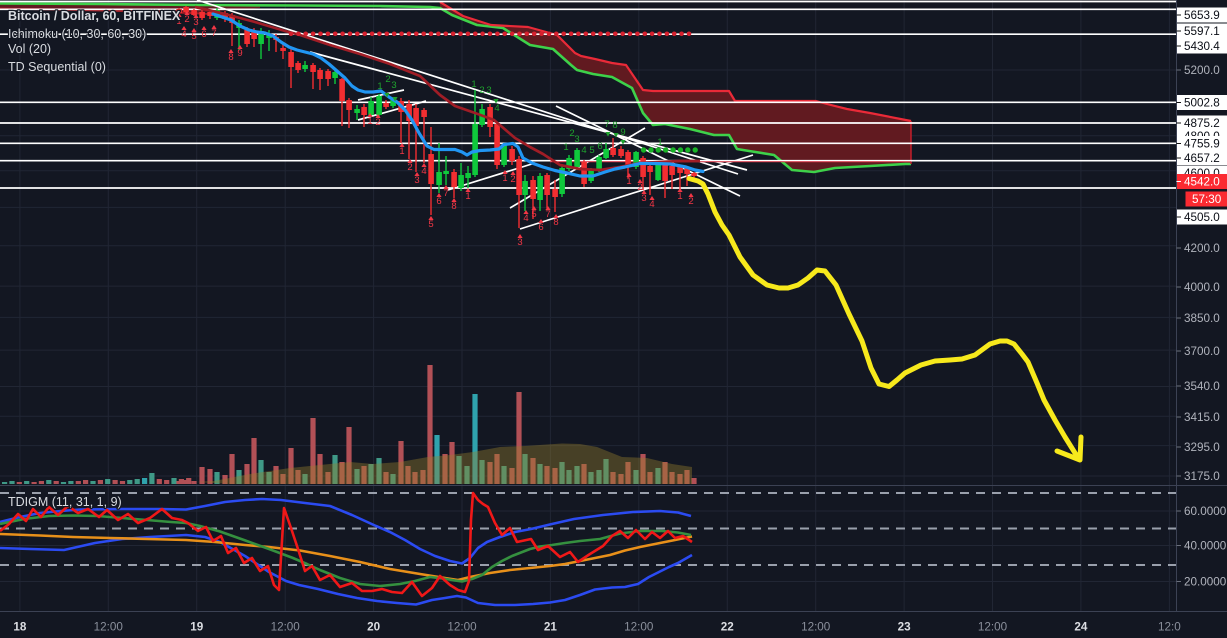 This screenshot has width=1227, height=638. Describe the element at coordinates (1202, 136) in the screenshot. I see `svg-text: 4800.0` at that location.